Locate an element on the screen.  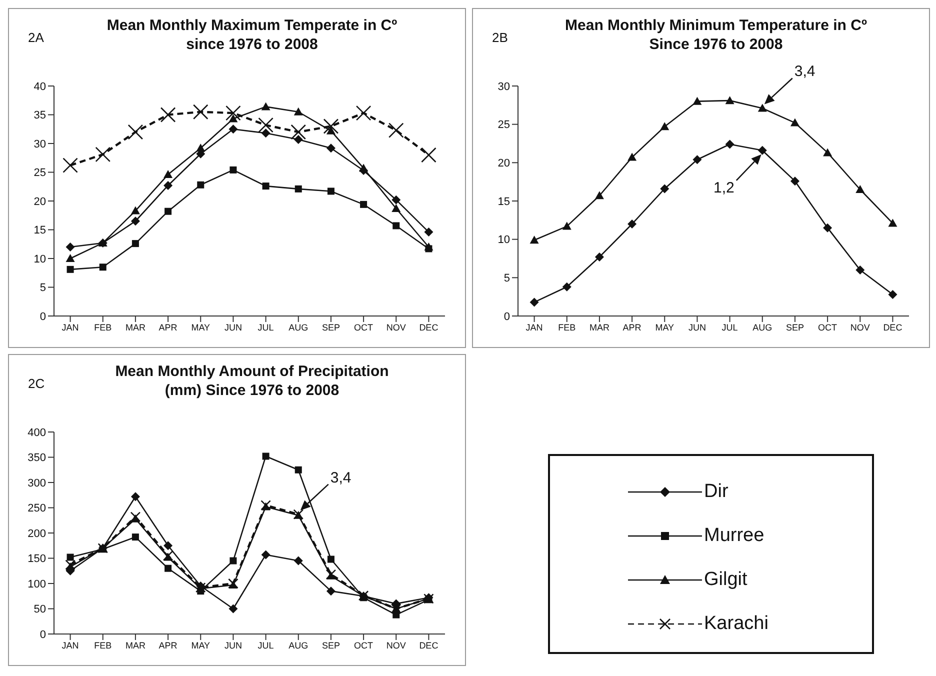
y-tick-label: 150 is located at coordinates (37, 559).